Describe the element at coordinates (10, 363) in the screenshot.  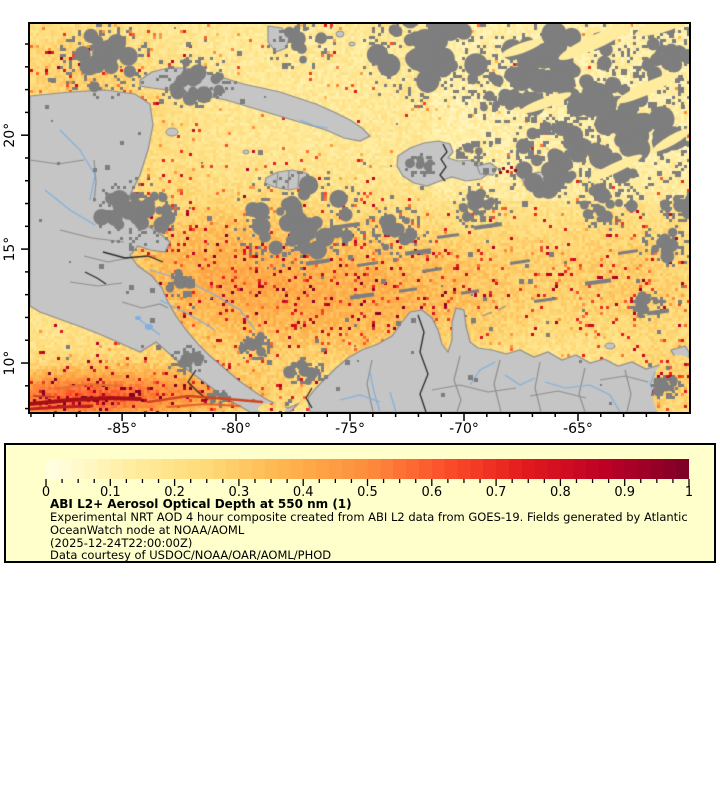
I see `y-tick-label: 10°` at that location.